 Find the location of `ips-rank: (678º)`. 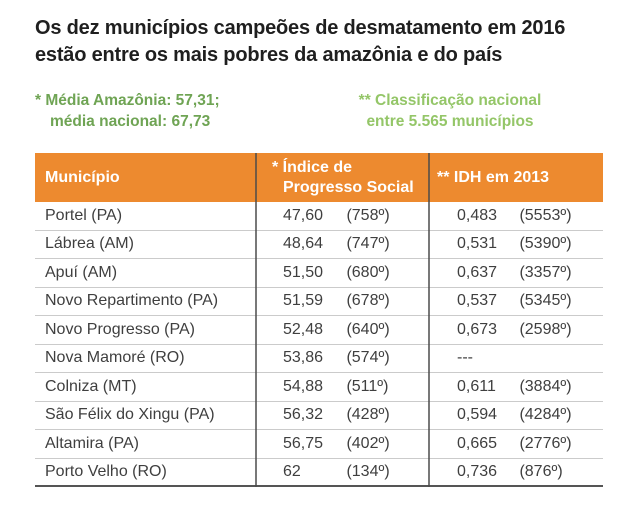

ips-rank: (678º) is located at coordinates (368, 301).